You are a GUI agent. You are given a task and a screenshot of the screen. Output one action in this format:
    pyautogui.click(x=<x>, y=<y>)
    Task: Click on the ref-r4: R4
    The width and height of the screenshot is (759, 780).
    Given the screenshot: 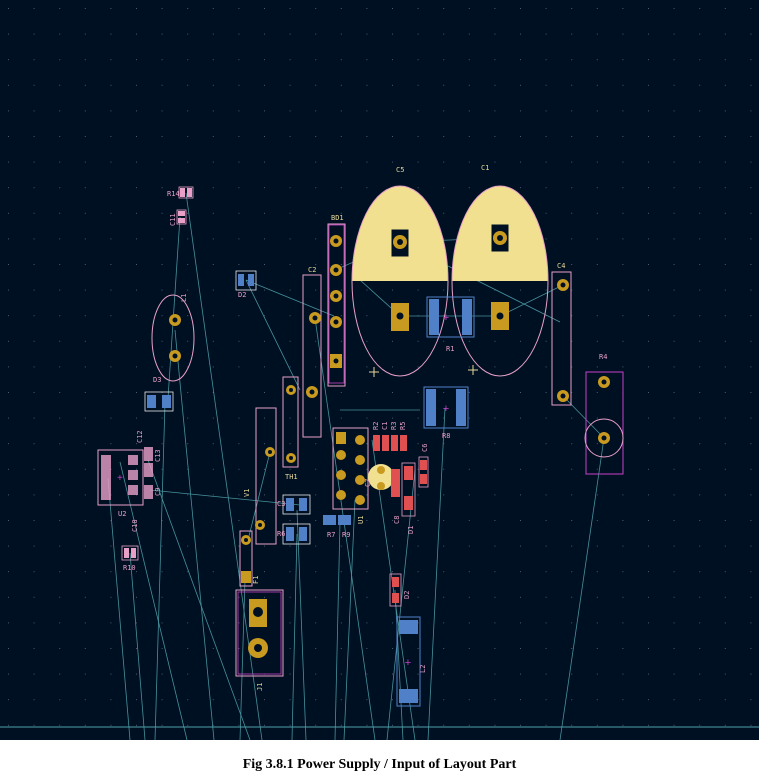 What is the action you would take?
    pyautogui.click(x=603, y=357)
    